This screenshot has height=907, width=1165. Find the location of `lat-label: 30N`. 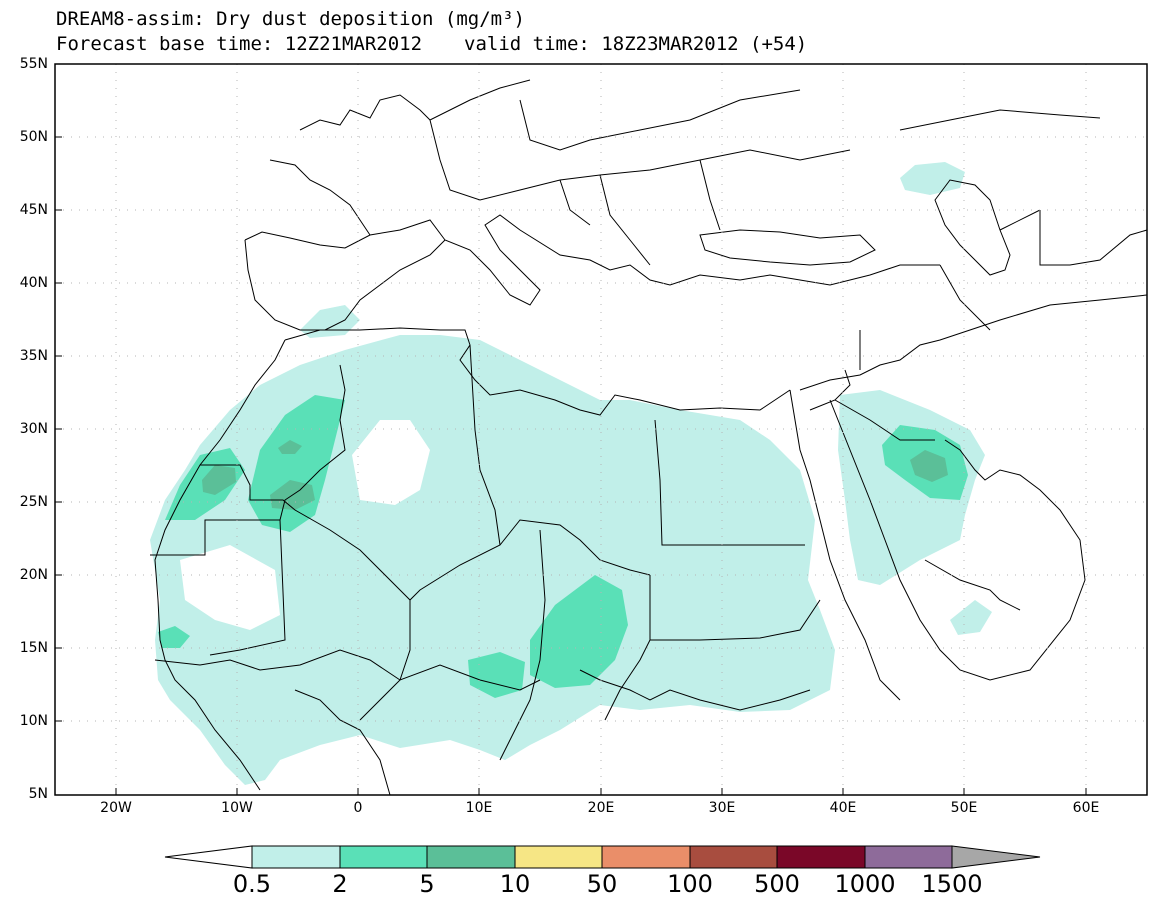

lat-label: 30N is located at coordinates (33, 429).